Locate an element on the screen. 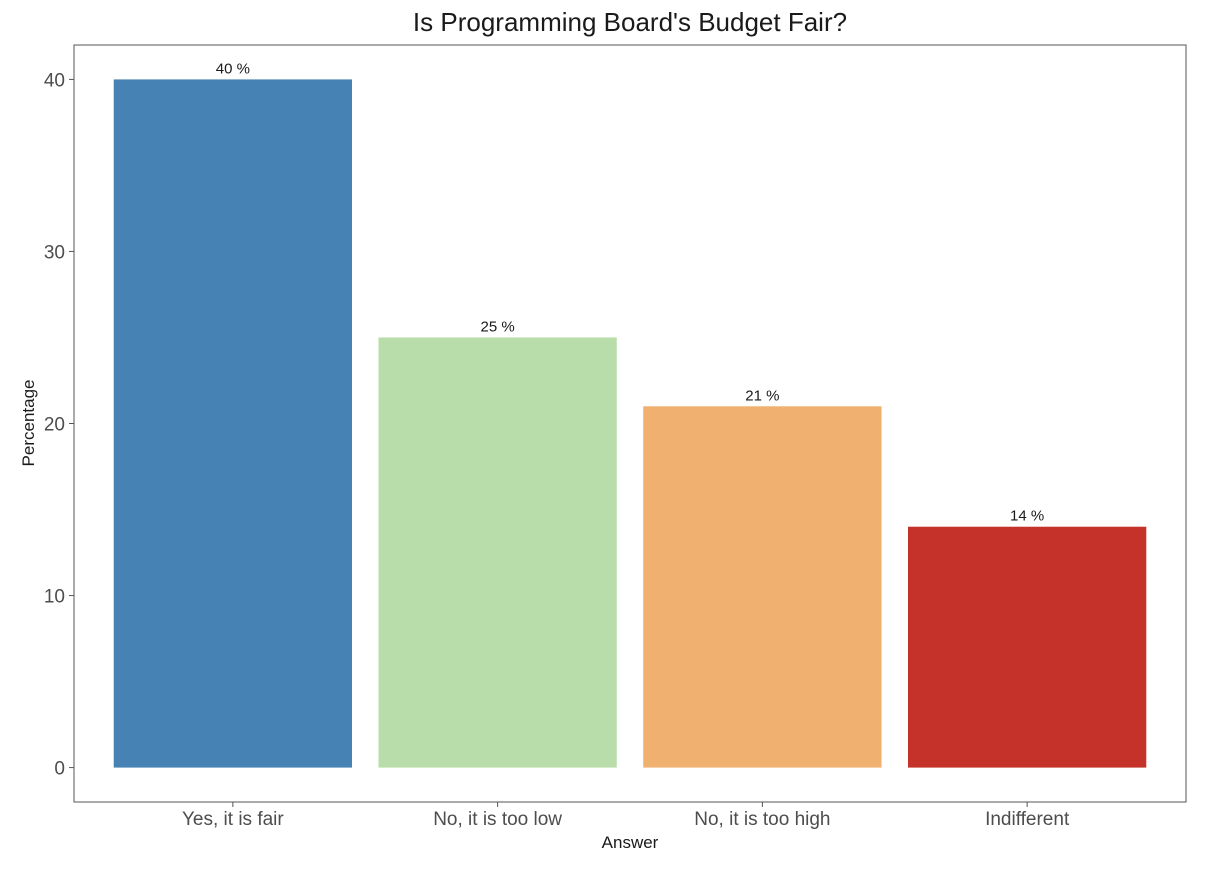 This screenshot has height=870, width=1216. y-axis: 0 10 20 30 40 is located at coordinates (59, 425).